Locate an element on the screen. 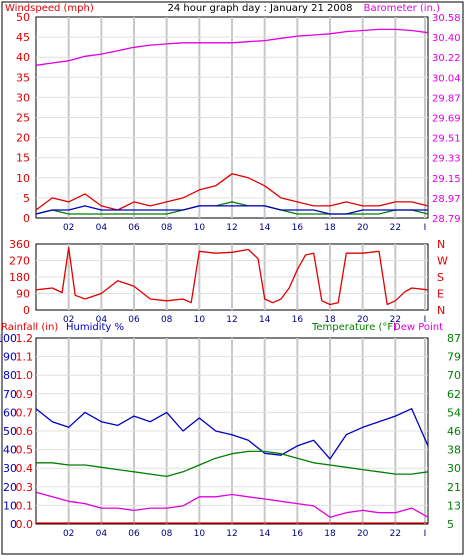 The image size is (465, 556). y-tick-label-right: E is located at coordinates (440, 294).